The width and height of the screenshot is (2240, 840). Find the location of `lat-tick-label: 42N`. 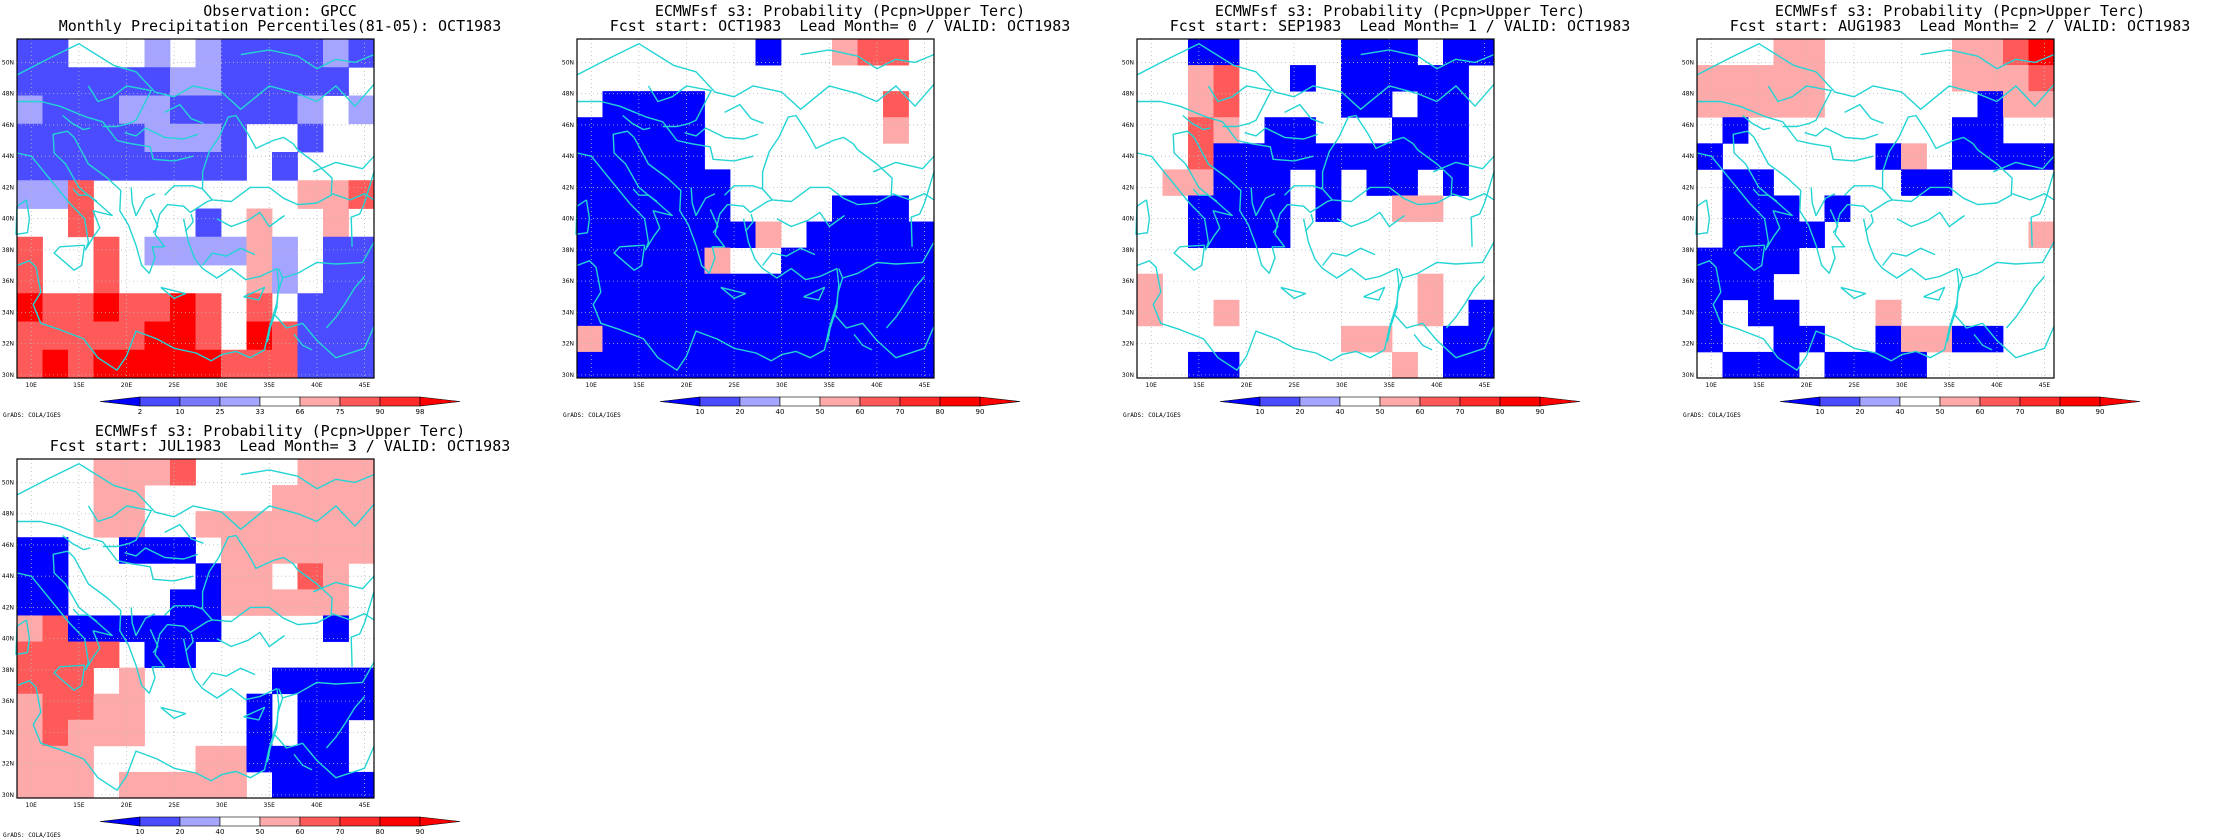

lat-tick-label: 42N is located at coordinates (1688, 187).